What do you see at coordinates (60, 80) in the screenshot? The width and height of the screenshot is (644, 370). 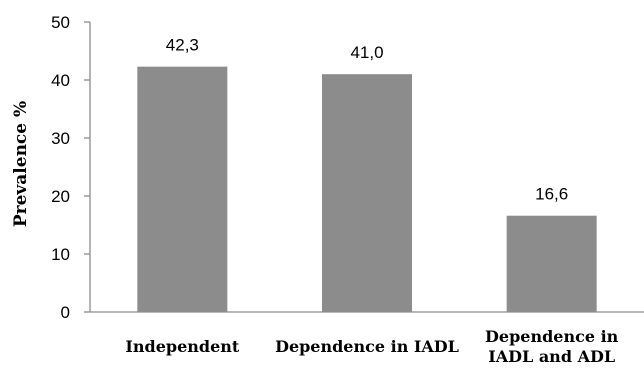 I see `y-tick-label: 40` at bounding box center [60, 80].